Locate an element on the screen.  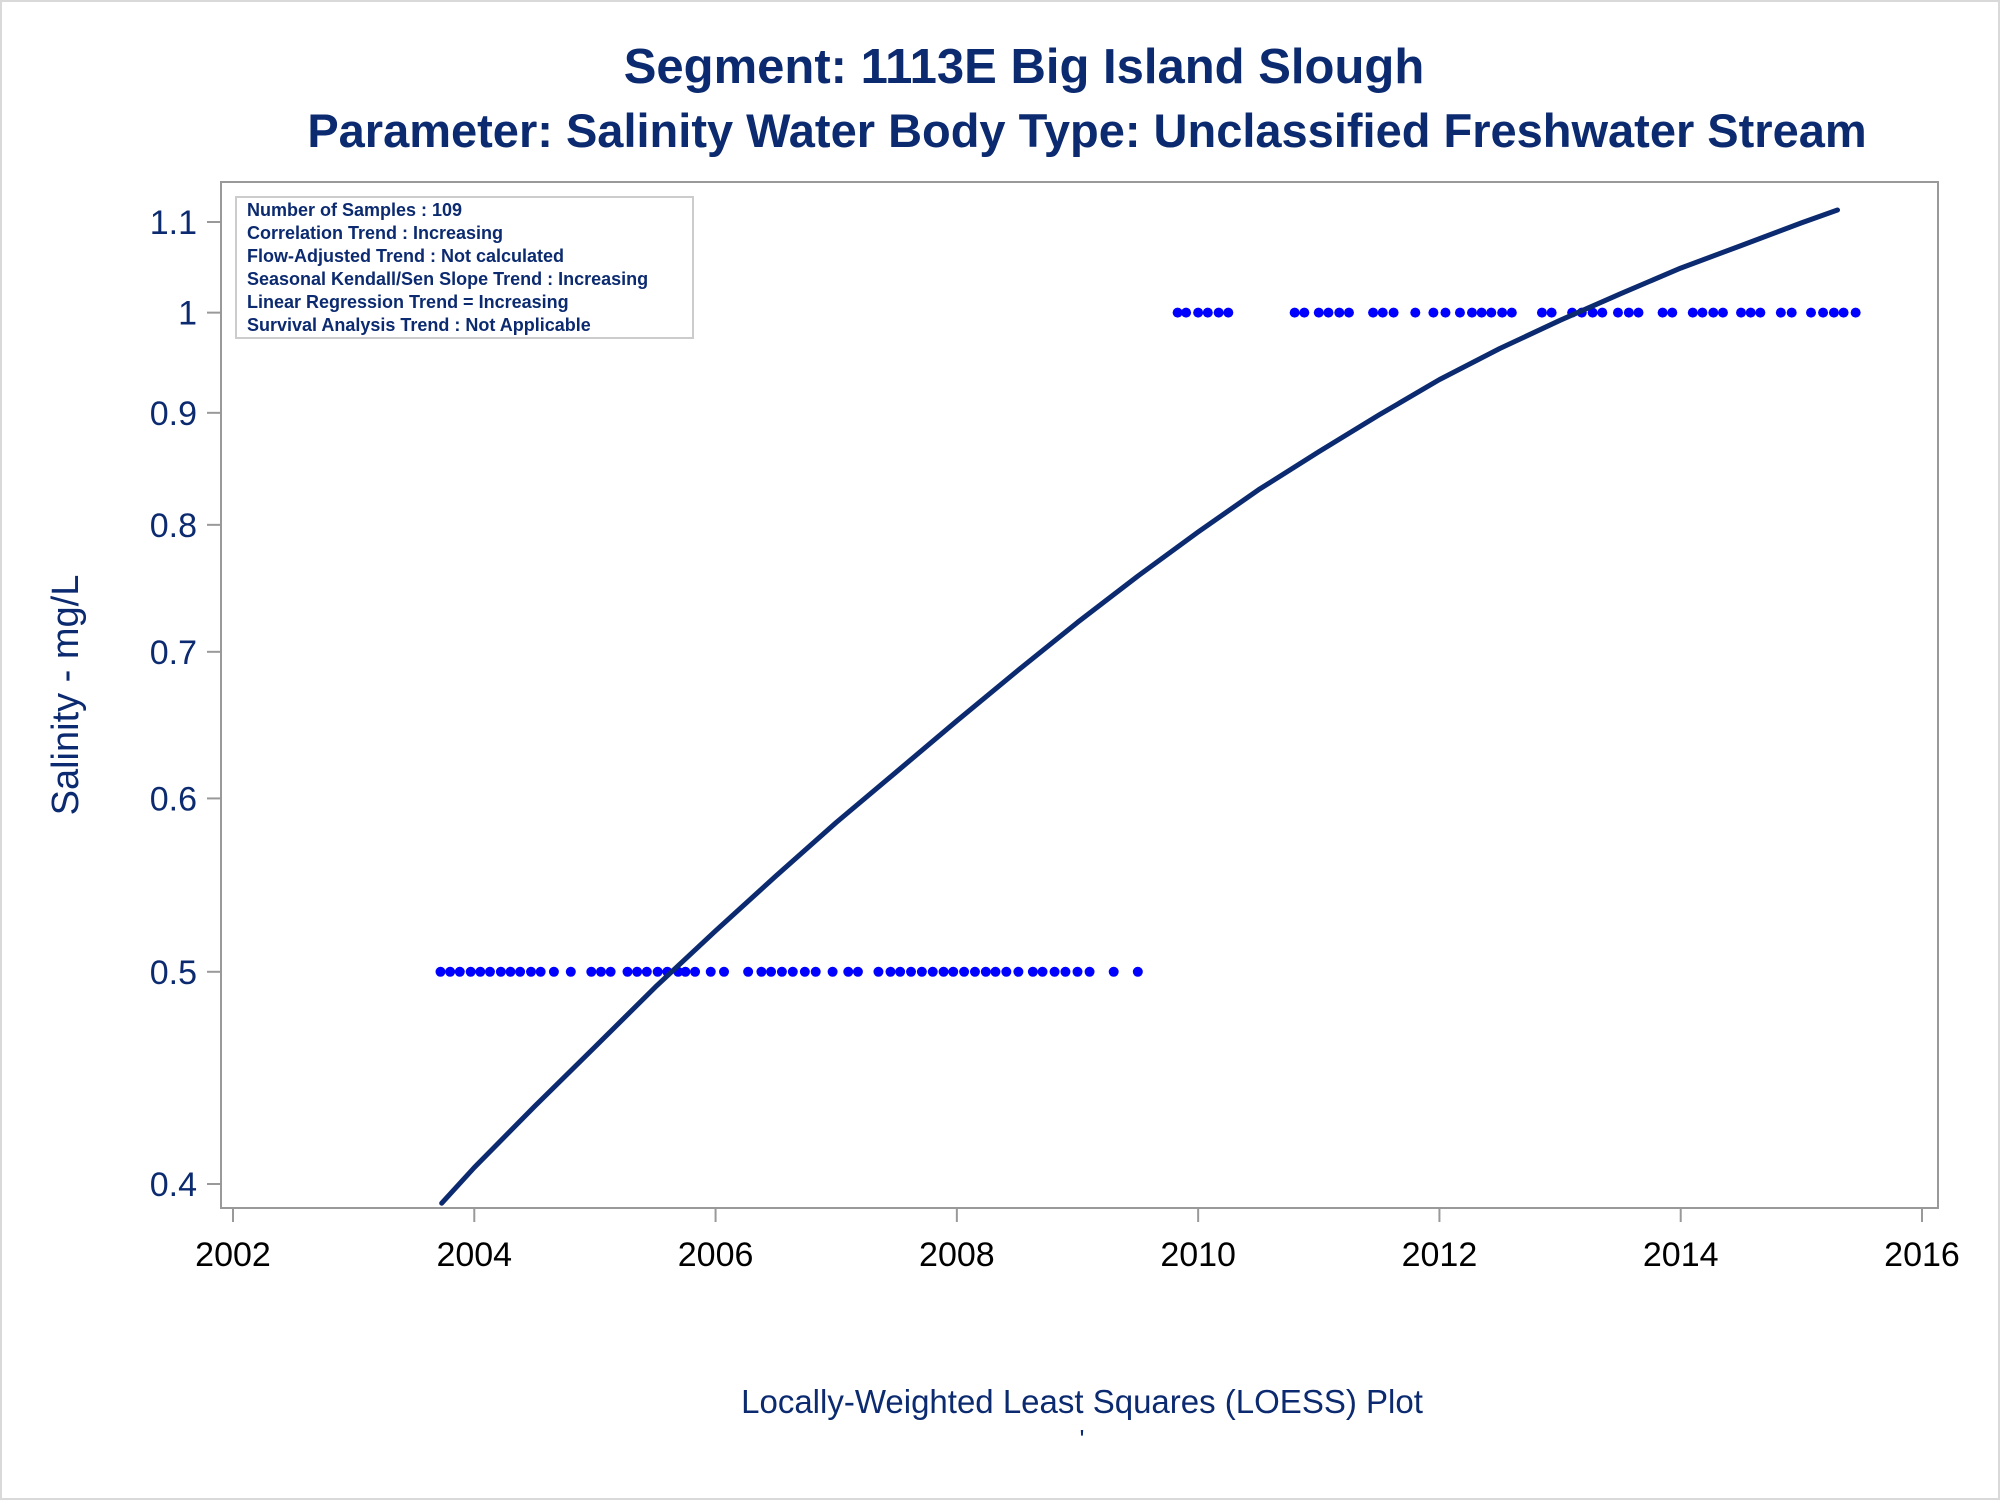
x-tick-label: 2006 is located at coordinates (716, 1255).